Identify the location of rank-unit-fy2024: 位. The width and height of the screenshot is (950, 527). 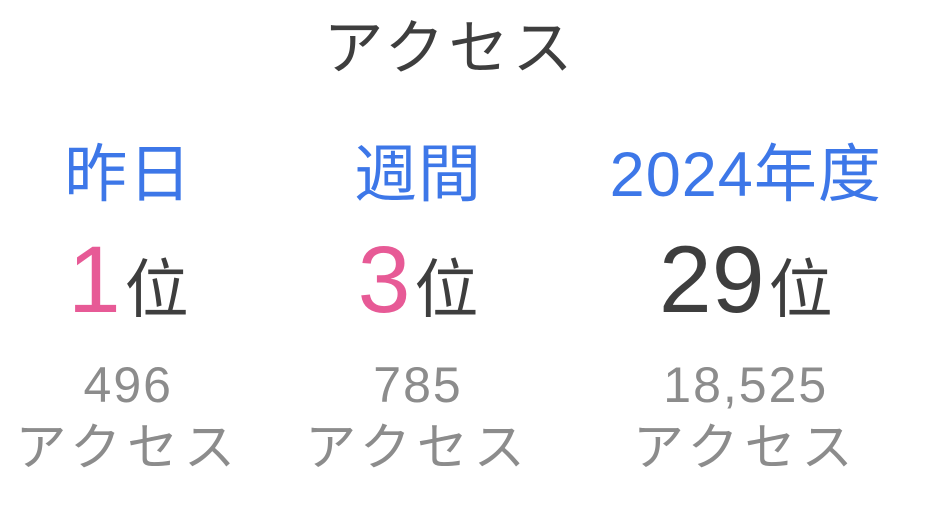
(800, 290).